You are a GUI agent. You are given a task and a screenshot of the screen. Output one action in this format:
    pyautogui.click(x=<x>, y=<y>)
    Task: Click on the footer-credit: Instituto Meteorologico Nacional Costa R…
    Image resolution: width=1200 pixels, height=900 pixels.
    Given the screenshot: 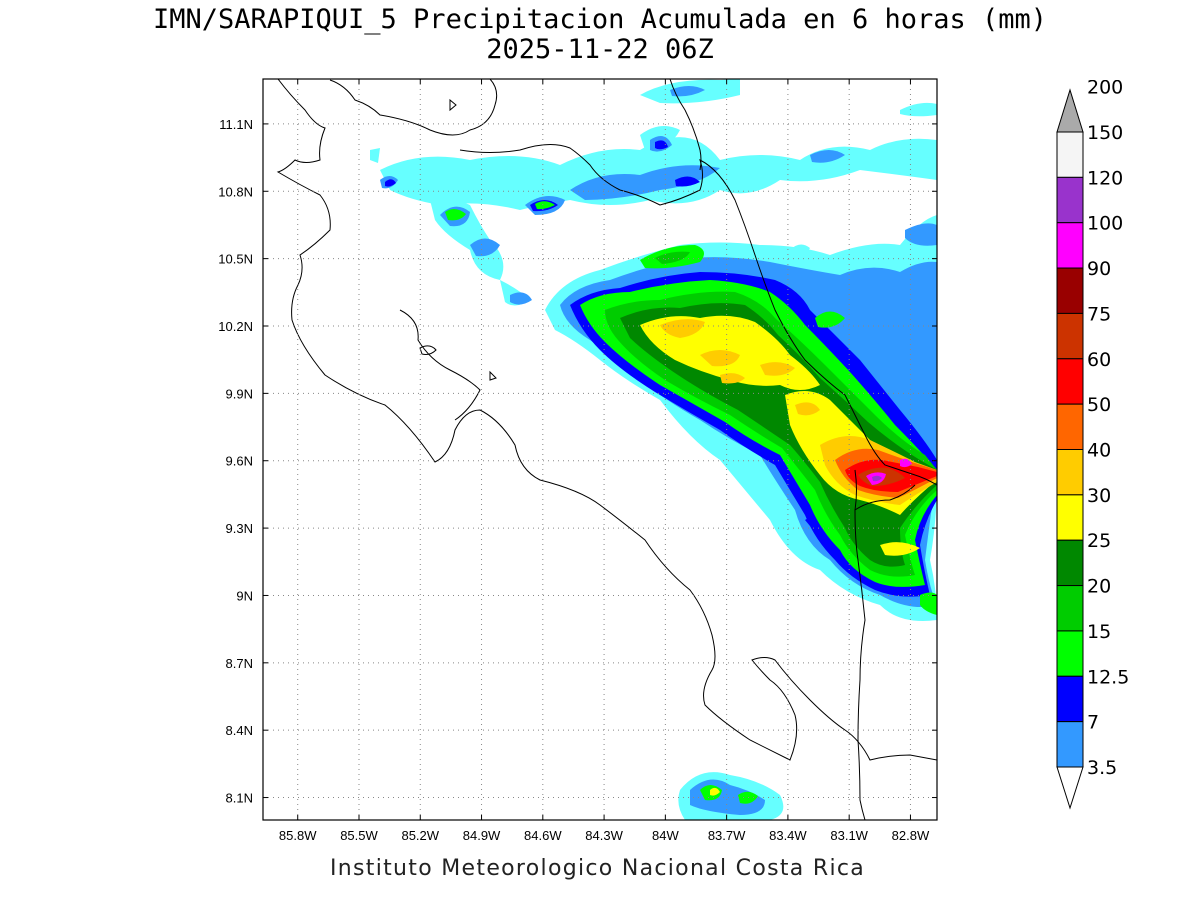 What is the action you would take?
    pyautogui.click(x=598, y=868)
    